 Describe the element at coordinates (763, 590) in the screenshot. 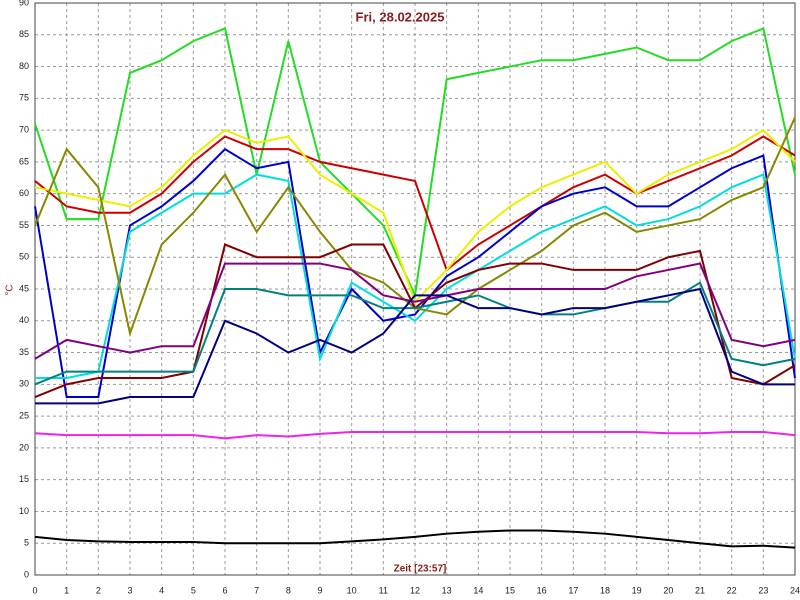

I see `x-tick-label: 23` at that location.